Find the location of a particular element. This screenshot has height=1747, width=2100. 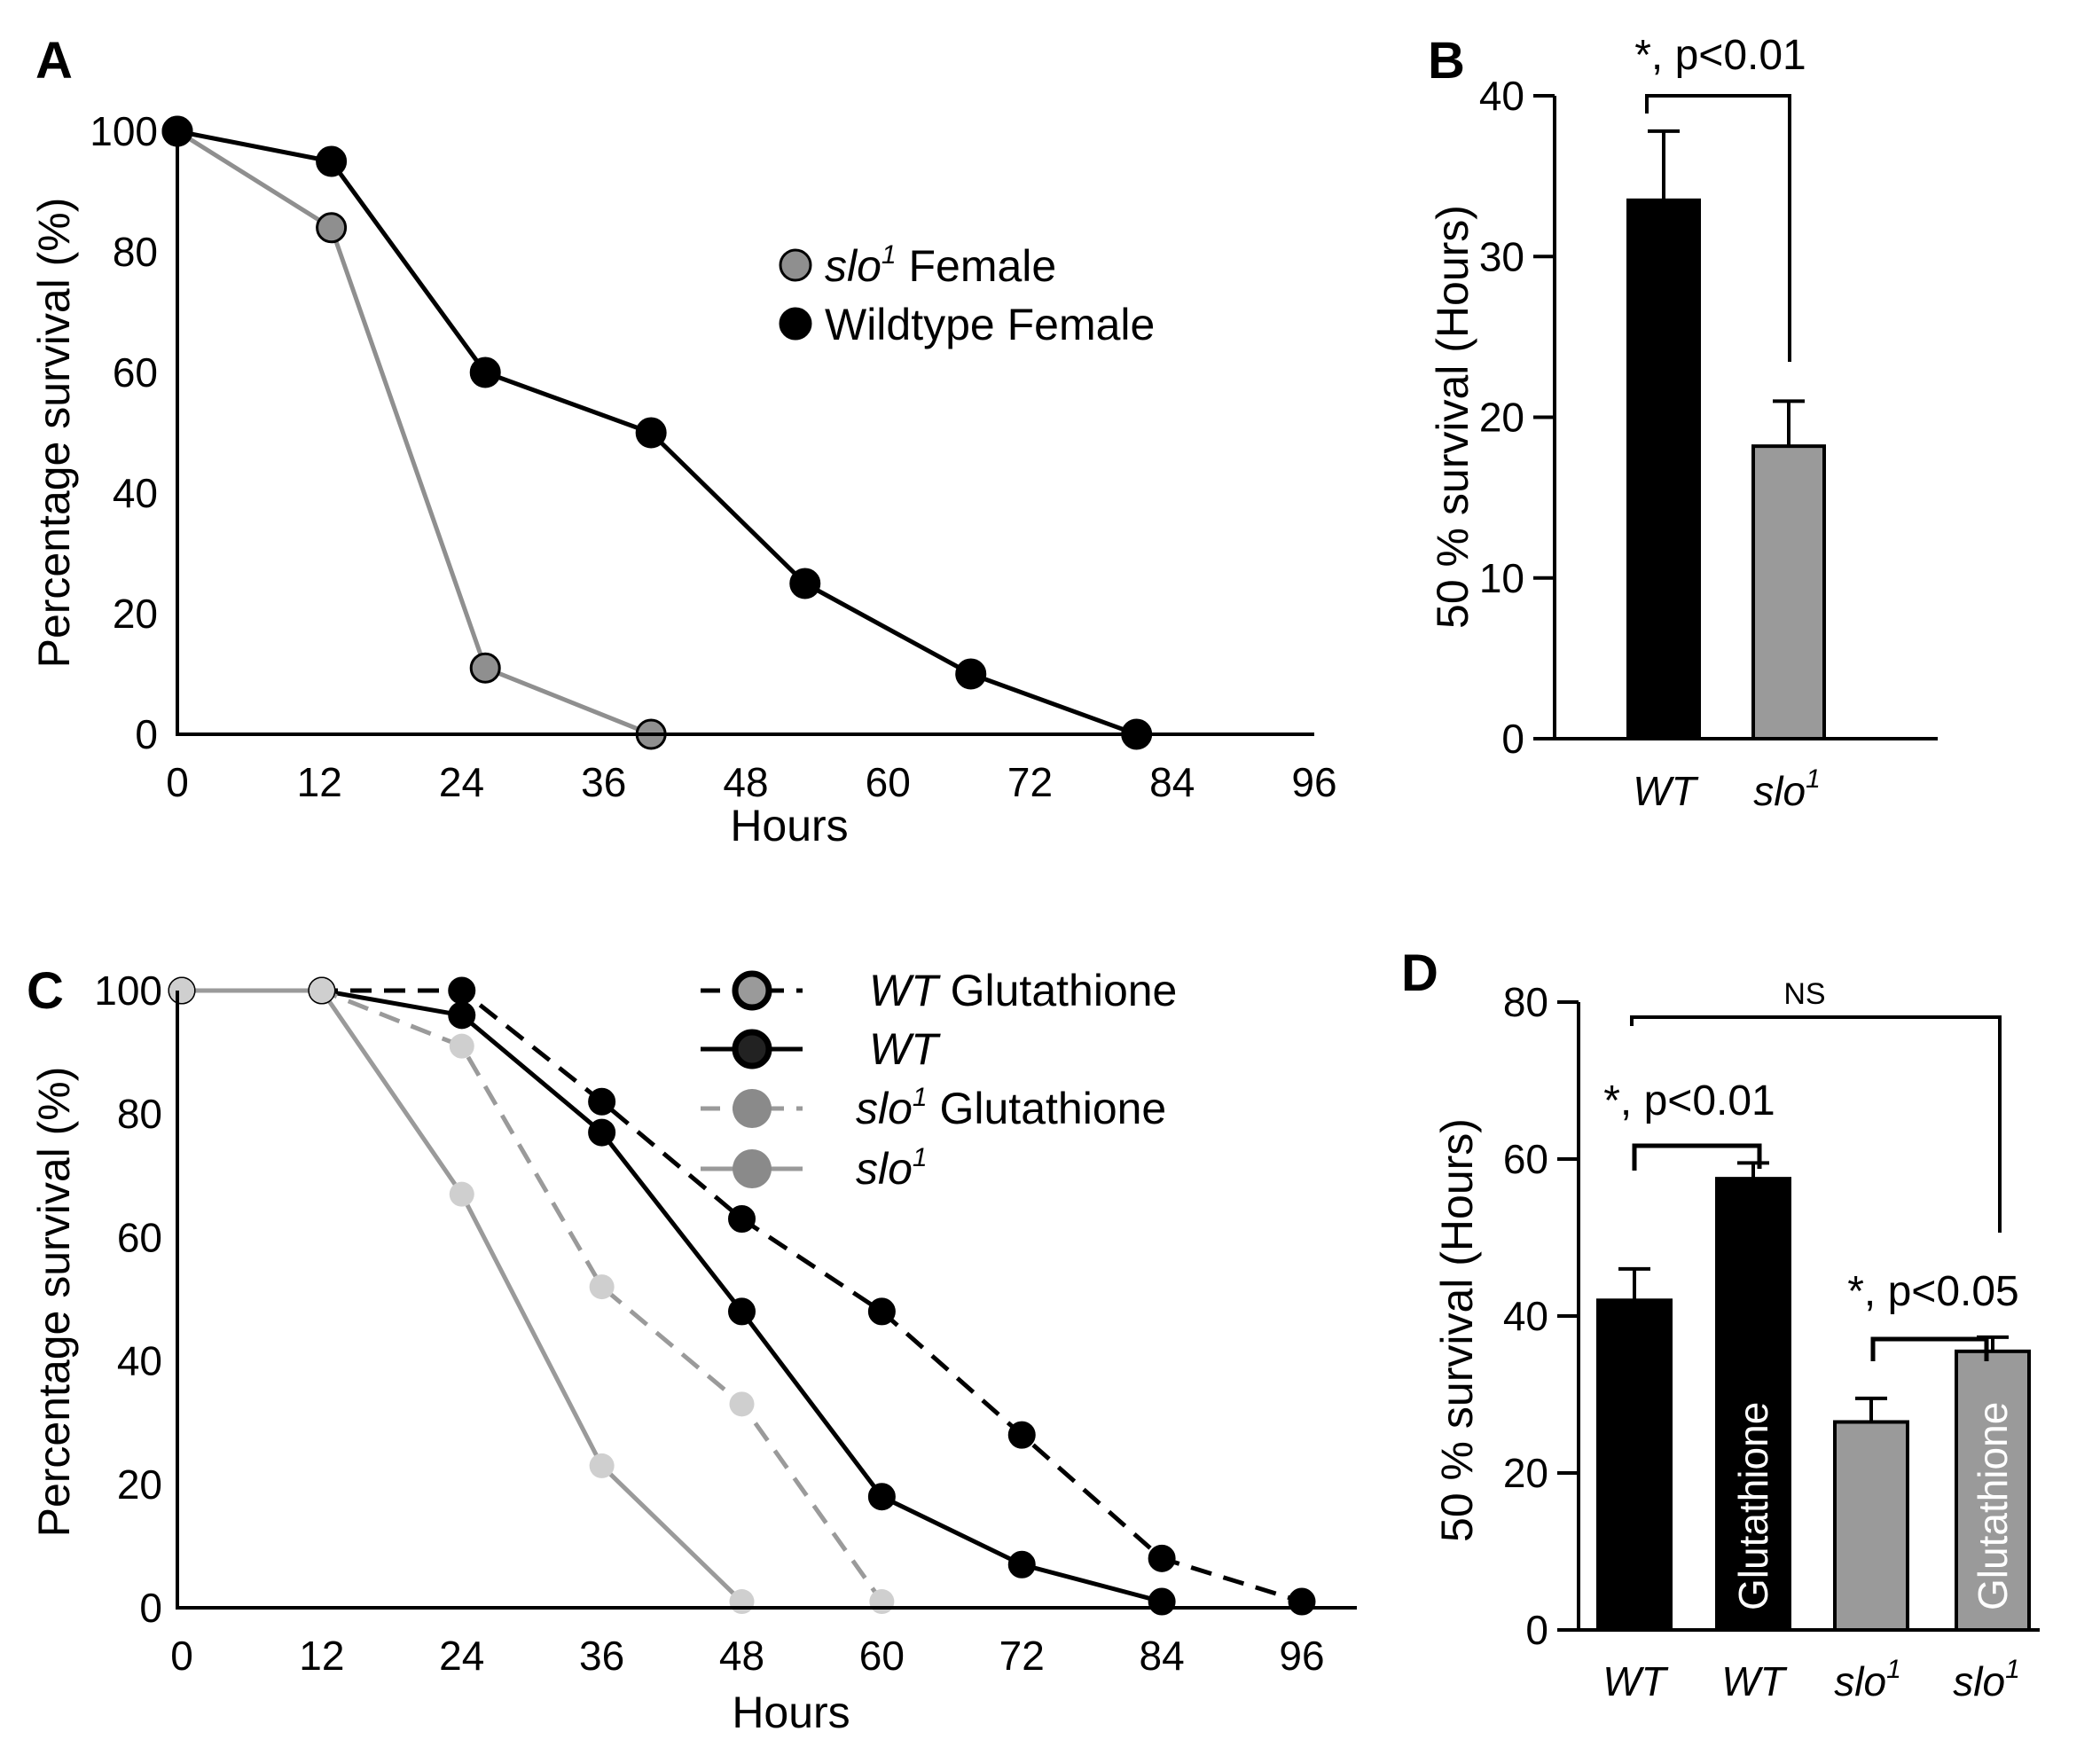

legend-label-wt: WT is located at coordinates (905, 1049).